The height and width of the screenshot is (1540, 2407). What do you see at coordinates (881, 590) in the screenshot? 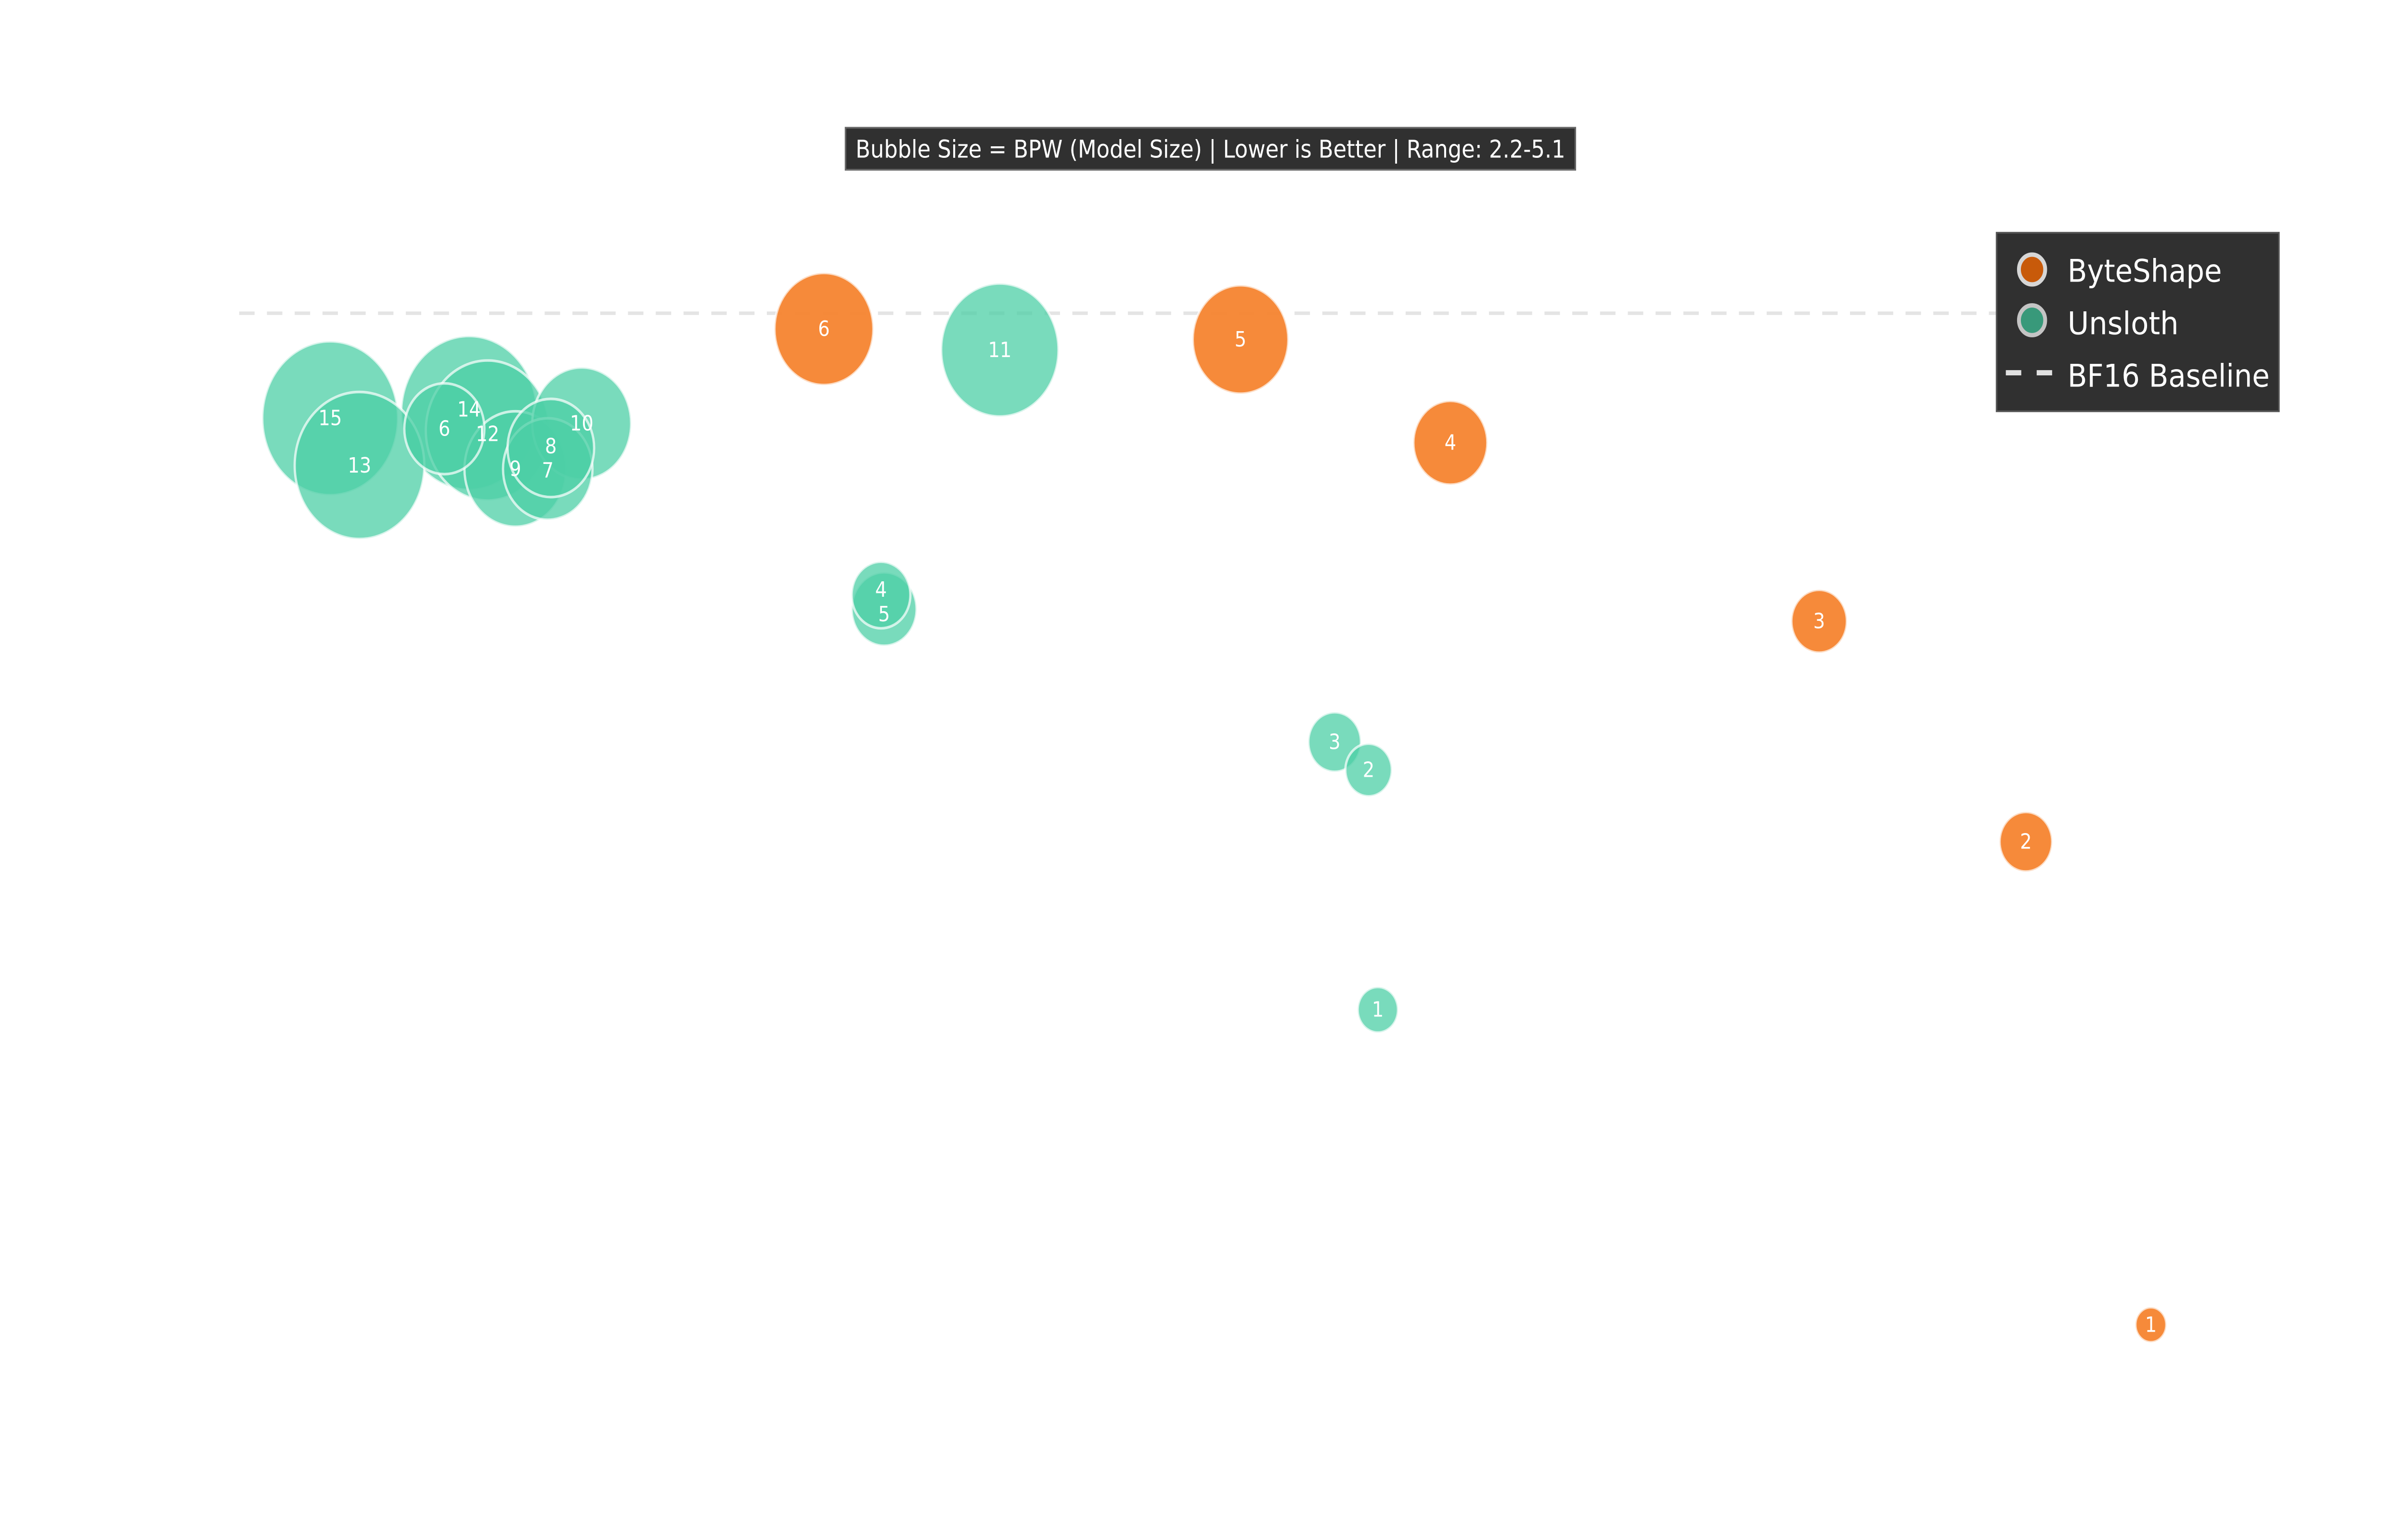
I see `unsloth-bubble-label: 4` at bounding box center [881, 590].